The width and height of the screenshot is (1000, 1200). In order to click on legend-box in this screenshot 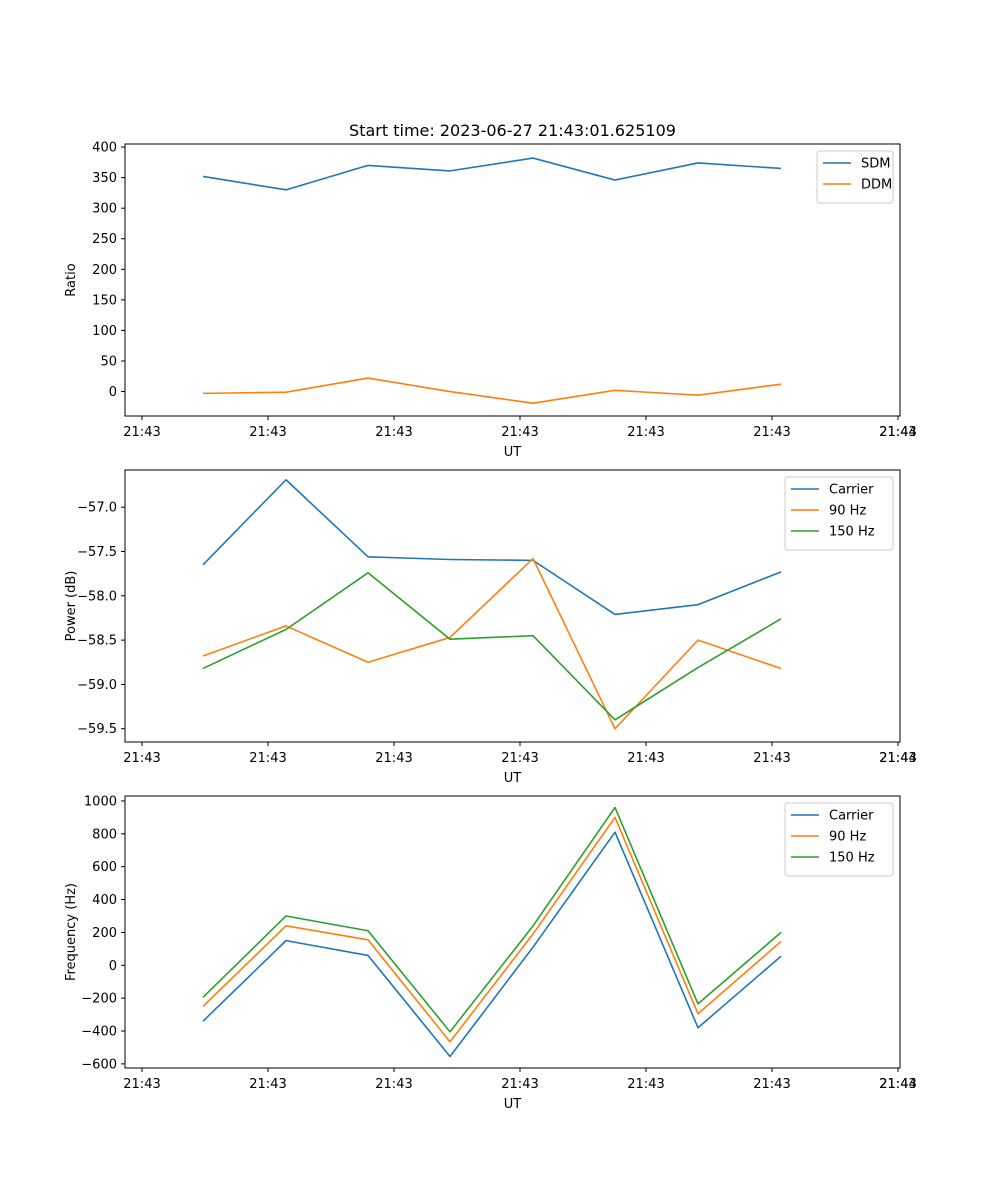, I will do `click(855, 177)`.